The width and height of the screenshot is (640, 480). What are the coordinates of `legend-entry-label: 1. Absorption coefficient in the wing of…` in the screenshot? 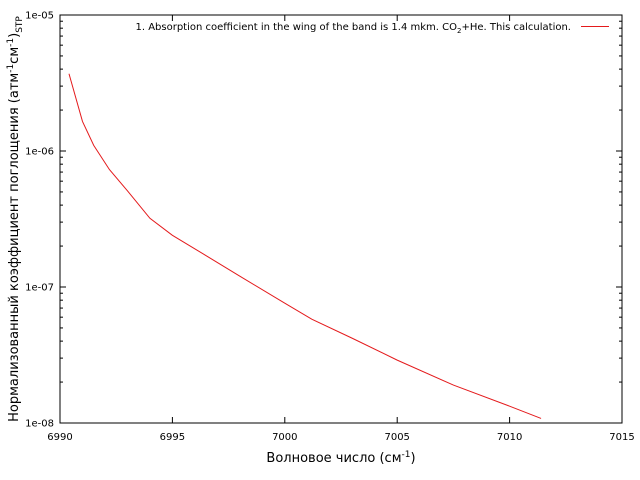 It's located at (353, 28).